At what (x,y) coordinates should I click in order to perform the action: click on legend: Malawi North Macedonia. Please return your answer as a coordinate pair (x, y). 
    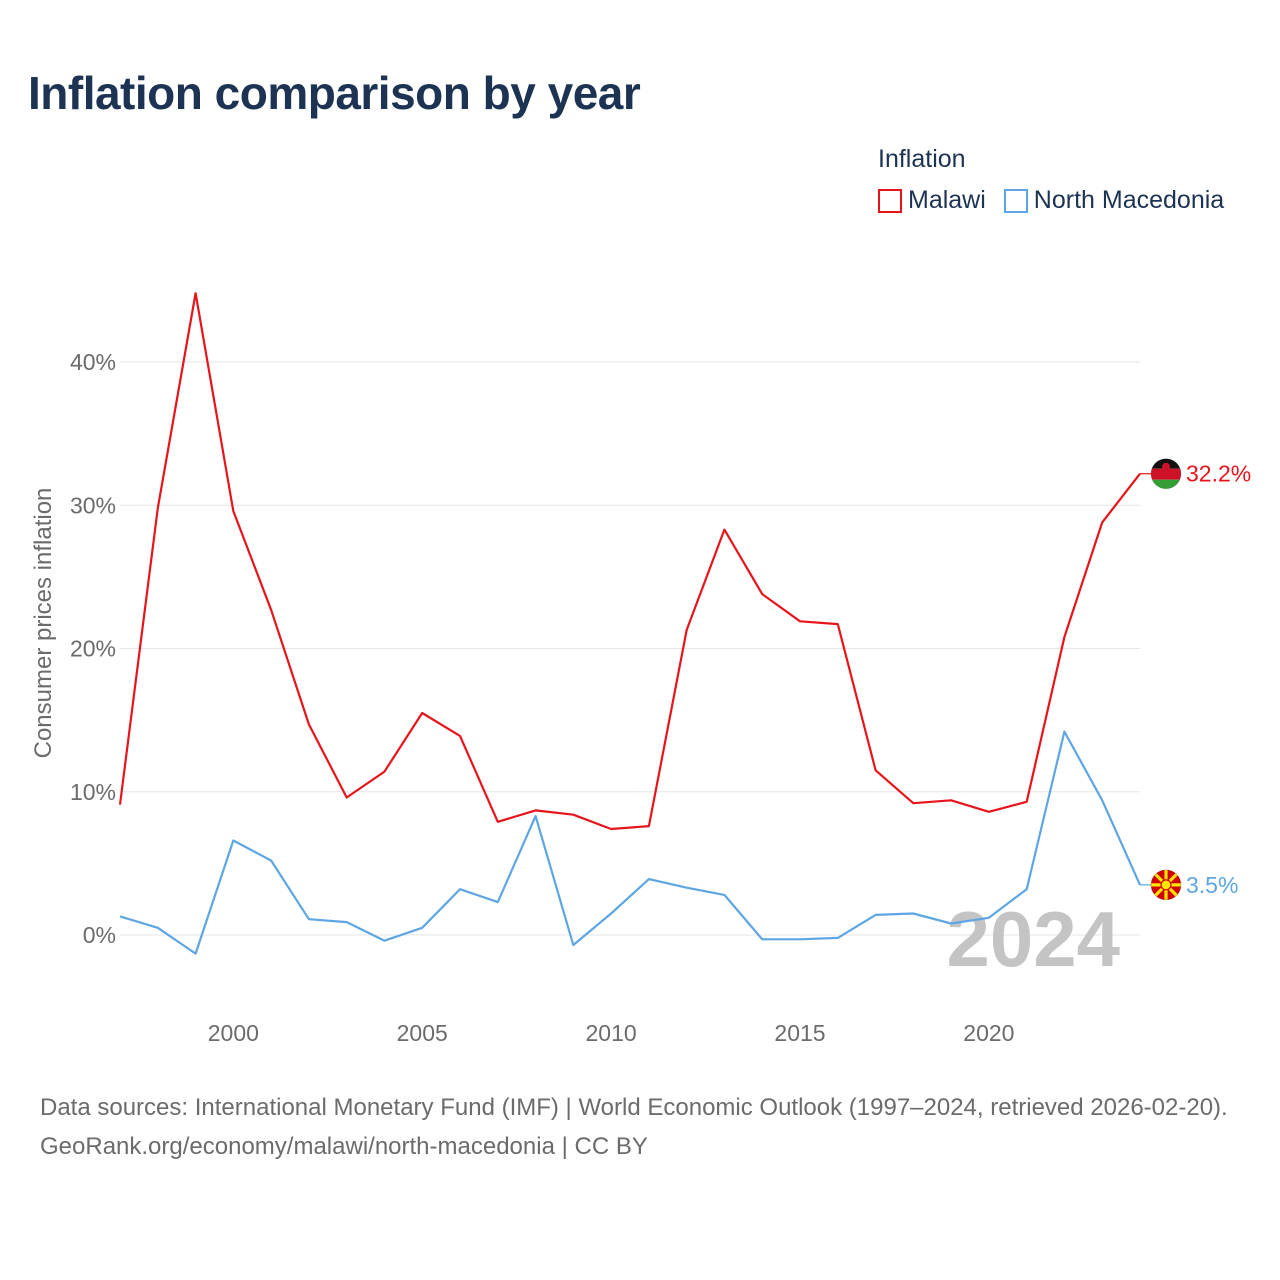
    Looking at the image, I should click on (1060, 200).